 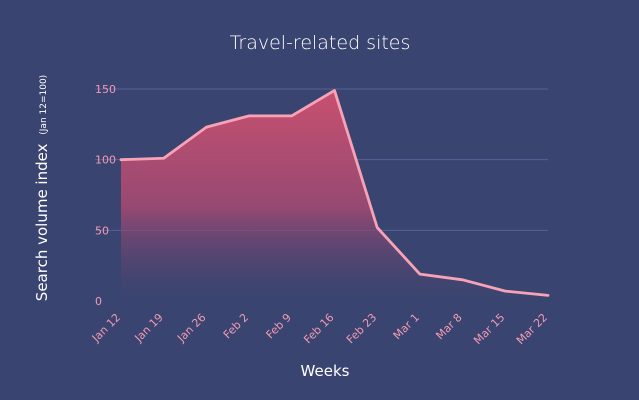 What do you see at coordinates (532, 329) in the screenshot?
I see `x-tick-label: Mar 22` at bounding box center [532, 329].